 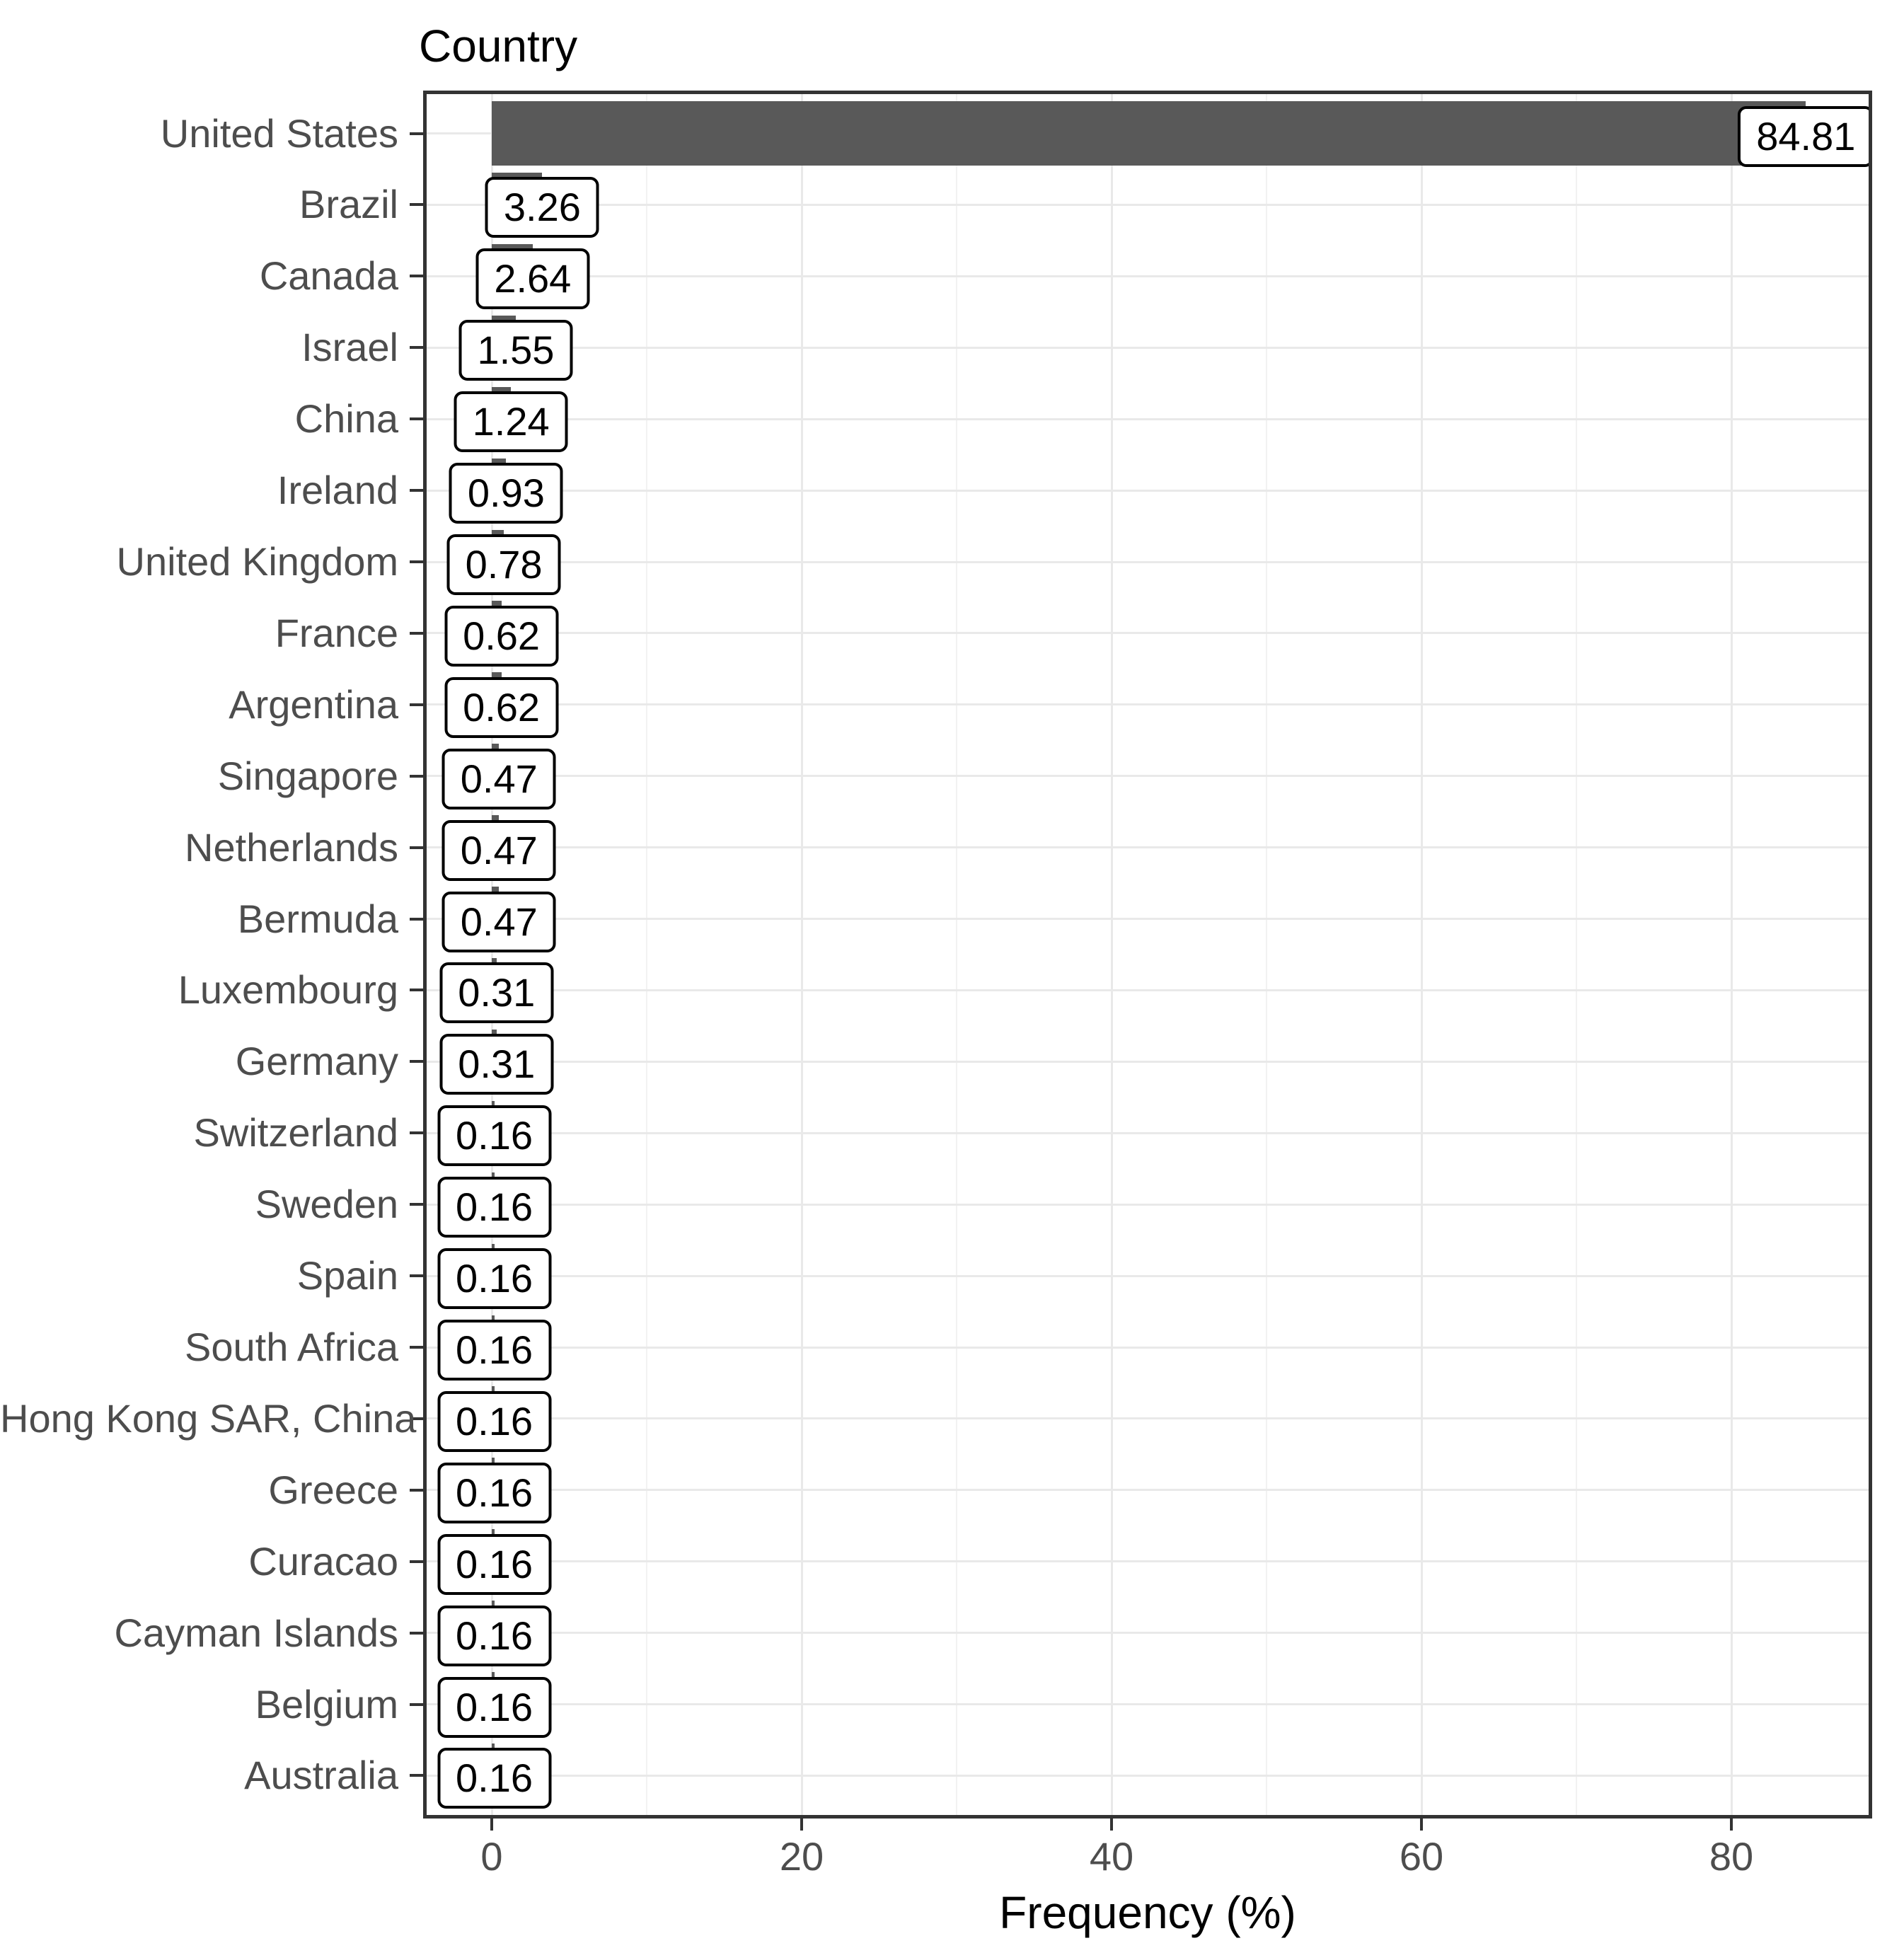 I want to click on value-label: 2.64, so click(x=532, y=279).